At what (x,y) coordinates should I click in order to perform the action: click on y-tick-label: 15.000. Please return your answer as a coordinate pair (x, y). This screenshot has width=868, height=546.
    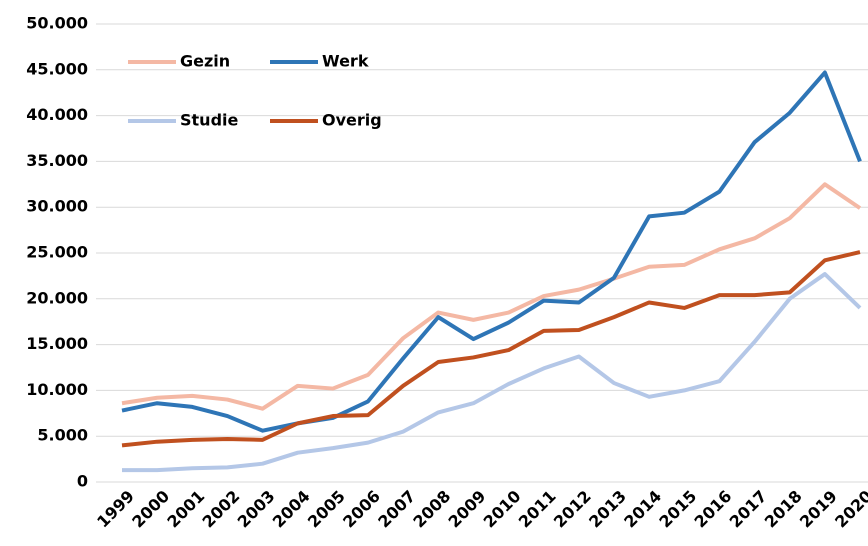
    Looking at the image, I should click on (57, 343).